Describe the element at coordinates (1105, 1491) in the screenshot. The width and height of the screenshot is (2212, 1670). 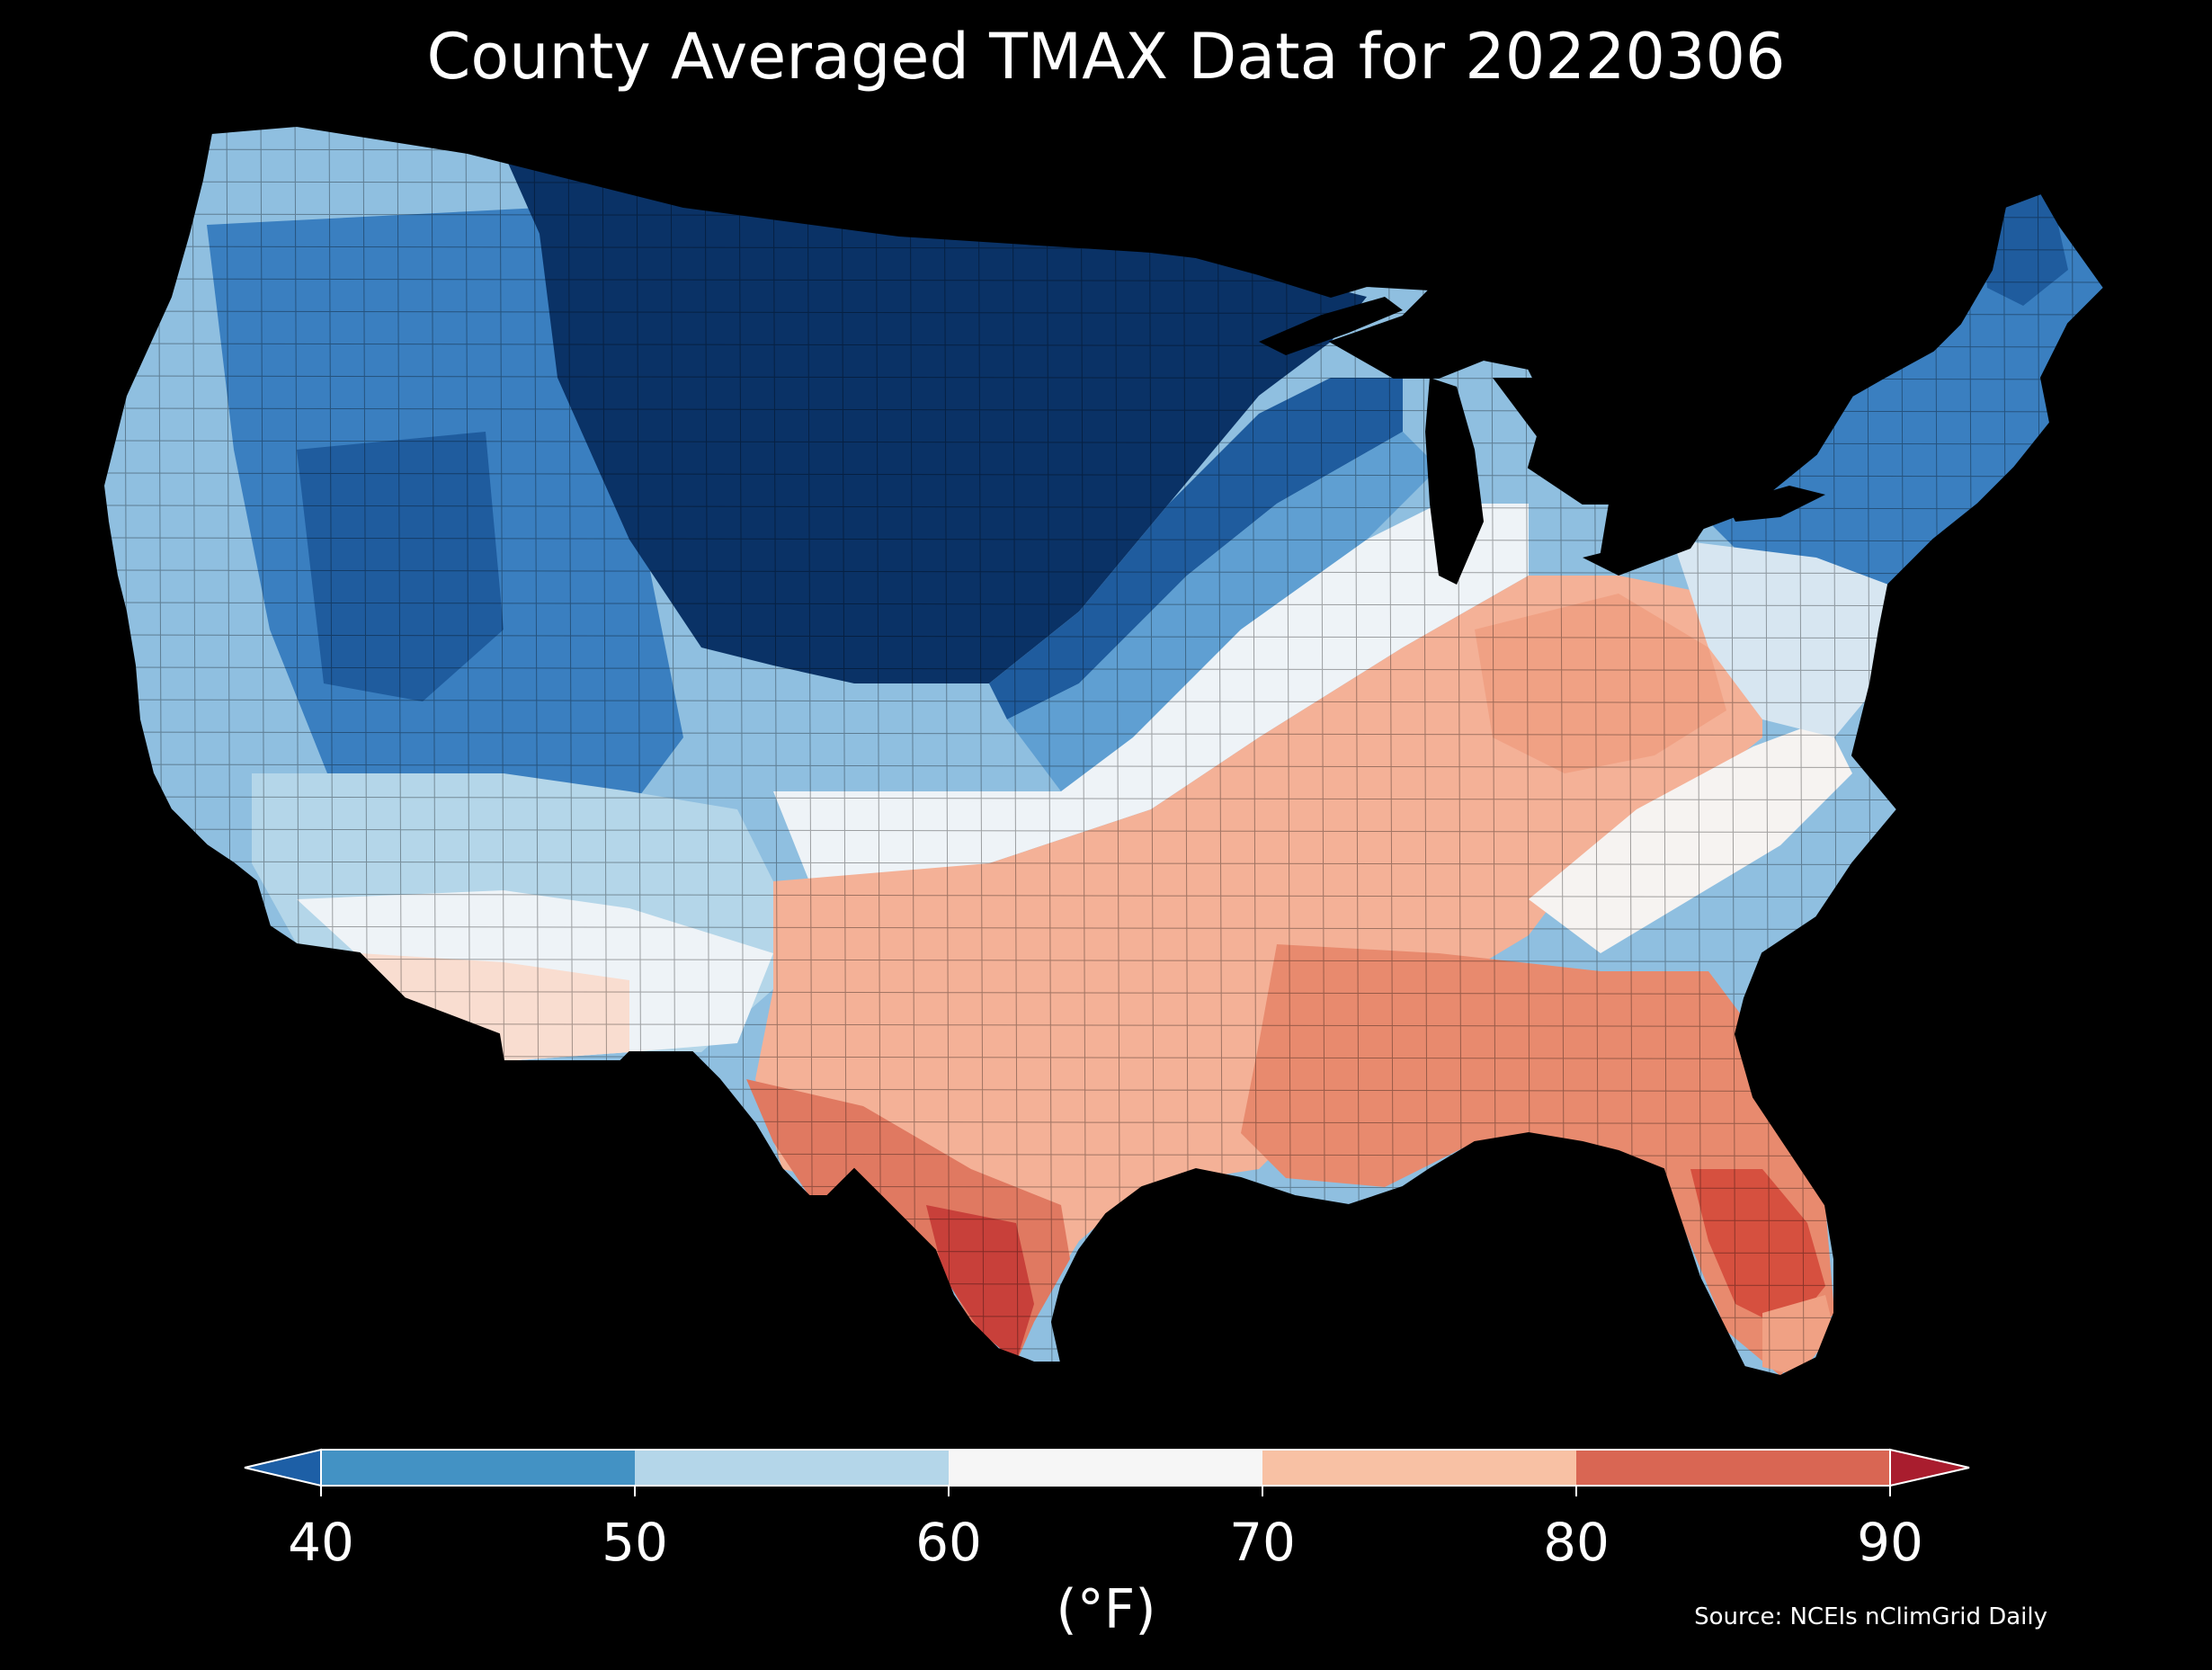
I see `colorbar-ticks` at that location.